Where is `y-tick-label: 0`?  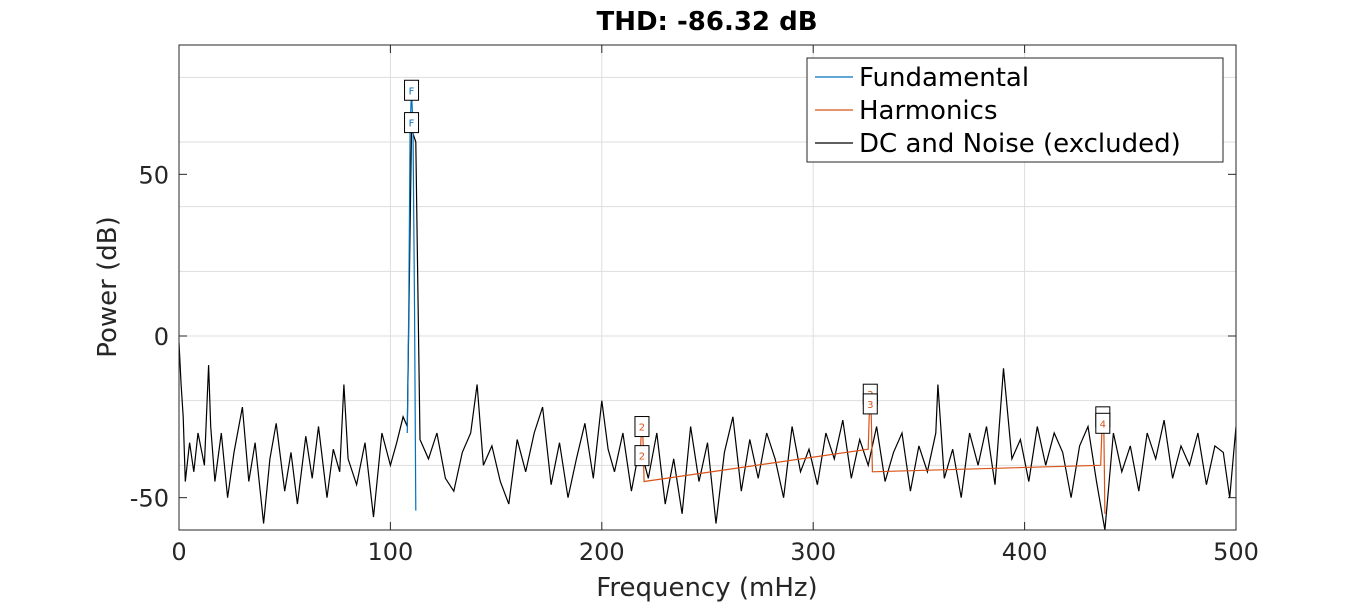
y-tick-label: 0 is located at coordinates (161, 337).